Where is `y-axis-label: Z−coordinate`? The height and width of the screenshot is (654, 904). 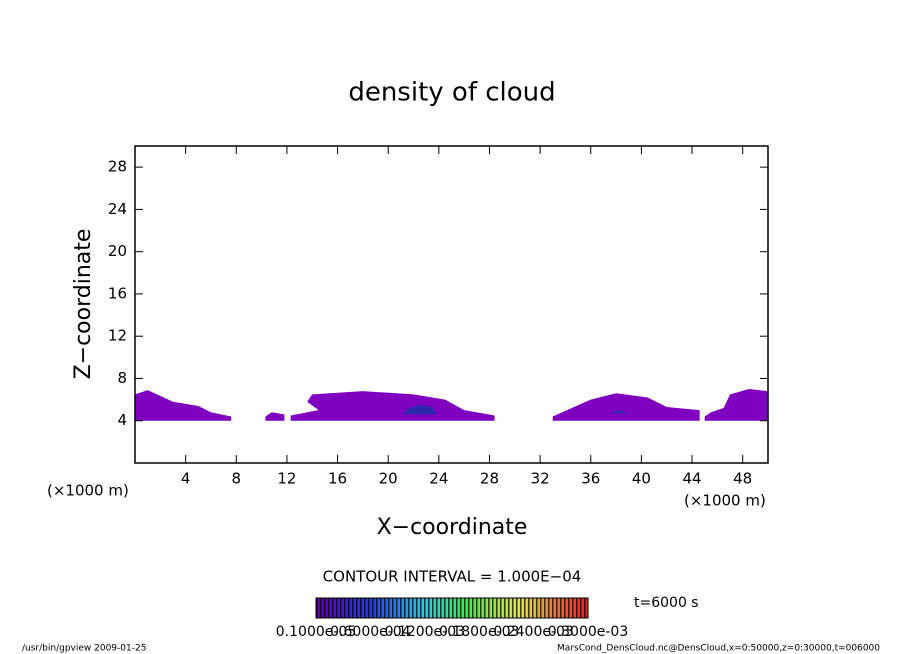 y-axis-label: Z−coordinate is located at coordinates (83, 304).